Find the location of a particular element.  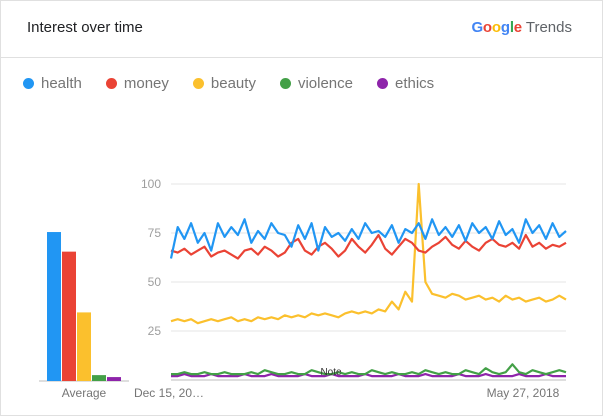

legend-item-ethics: ethics is located at coordinates (405, 83).